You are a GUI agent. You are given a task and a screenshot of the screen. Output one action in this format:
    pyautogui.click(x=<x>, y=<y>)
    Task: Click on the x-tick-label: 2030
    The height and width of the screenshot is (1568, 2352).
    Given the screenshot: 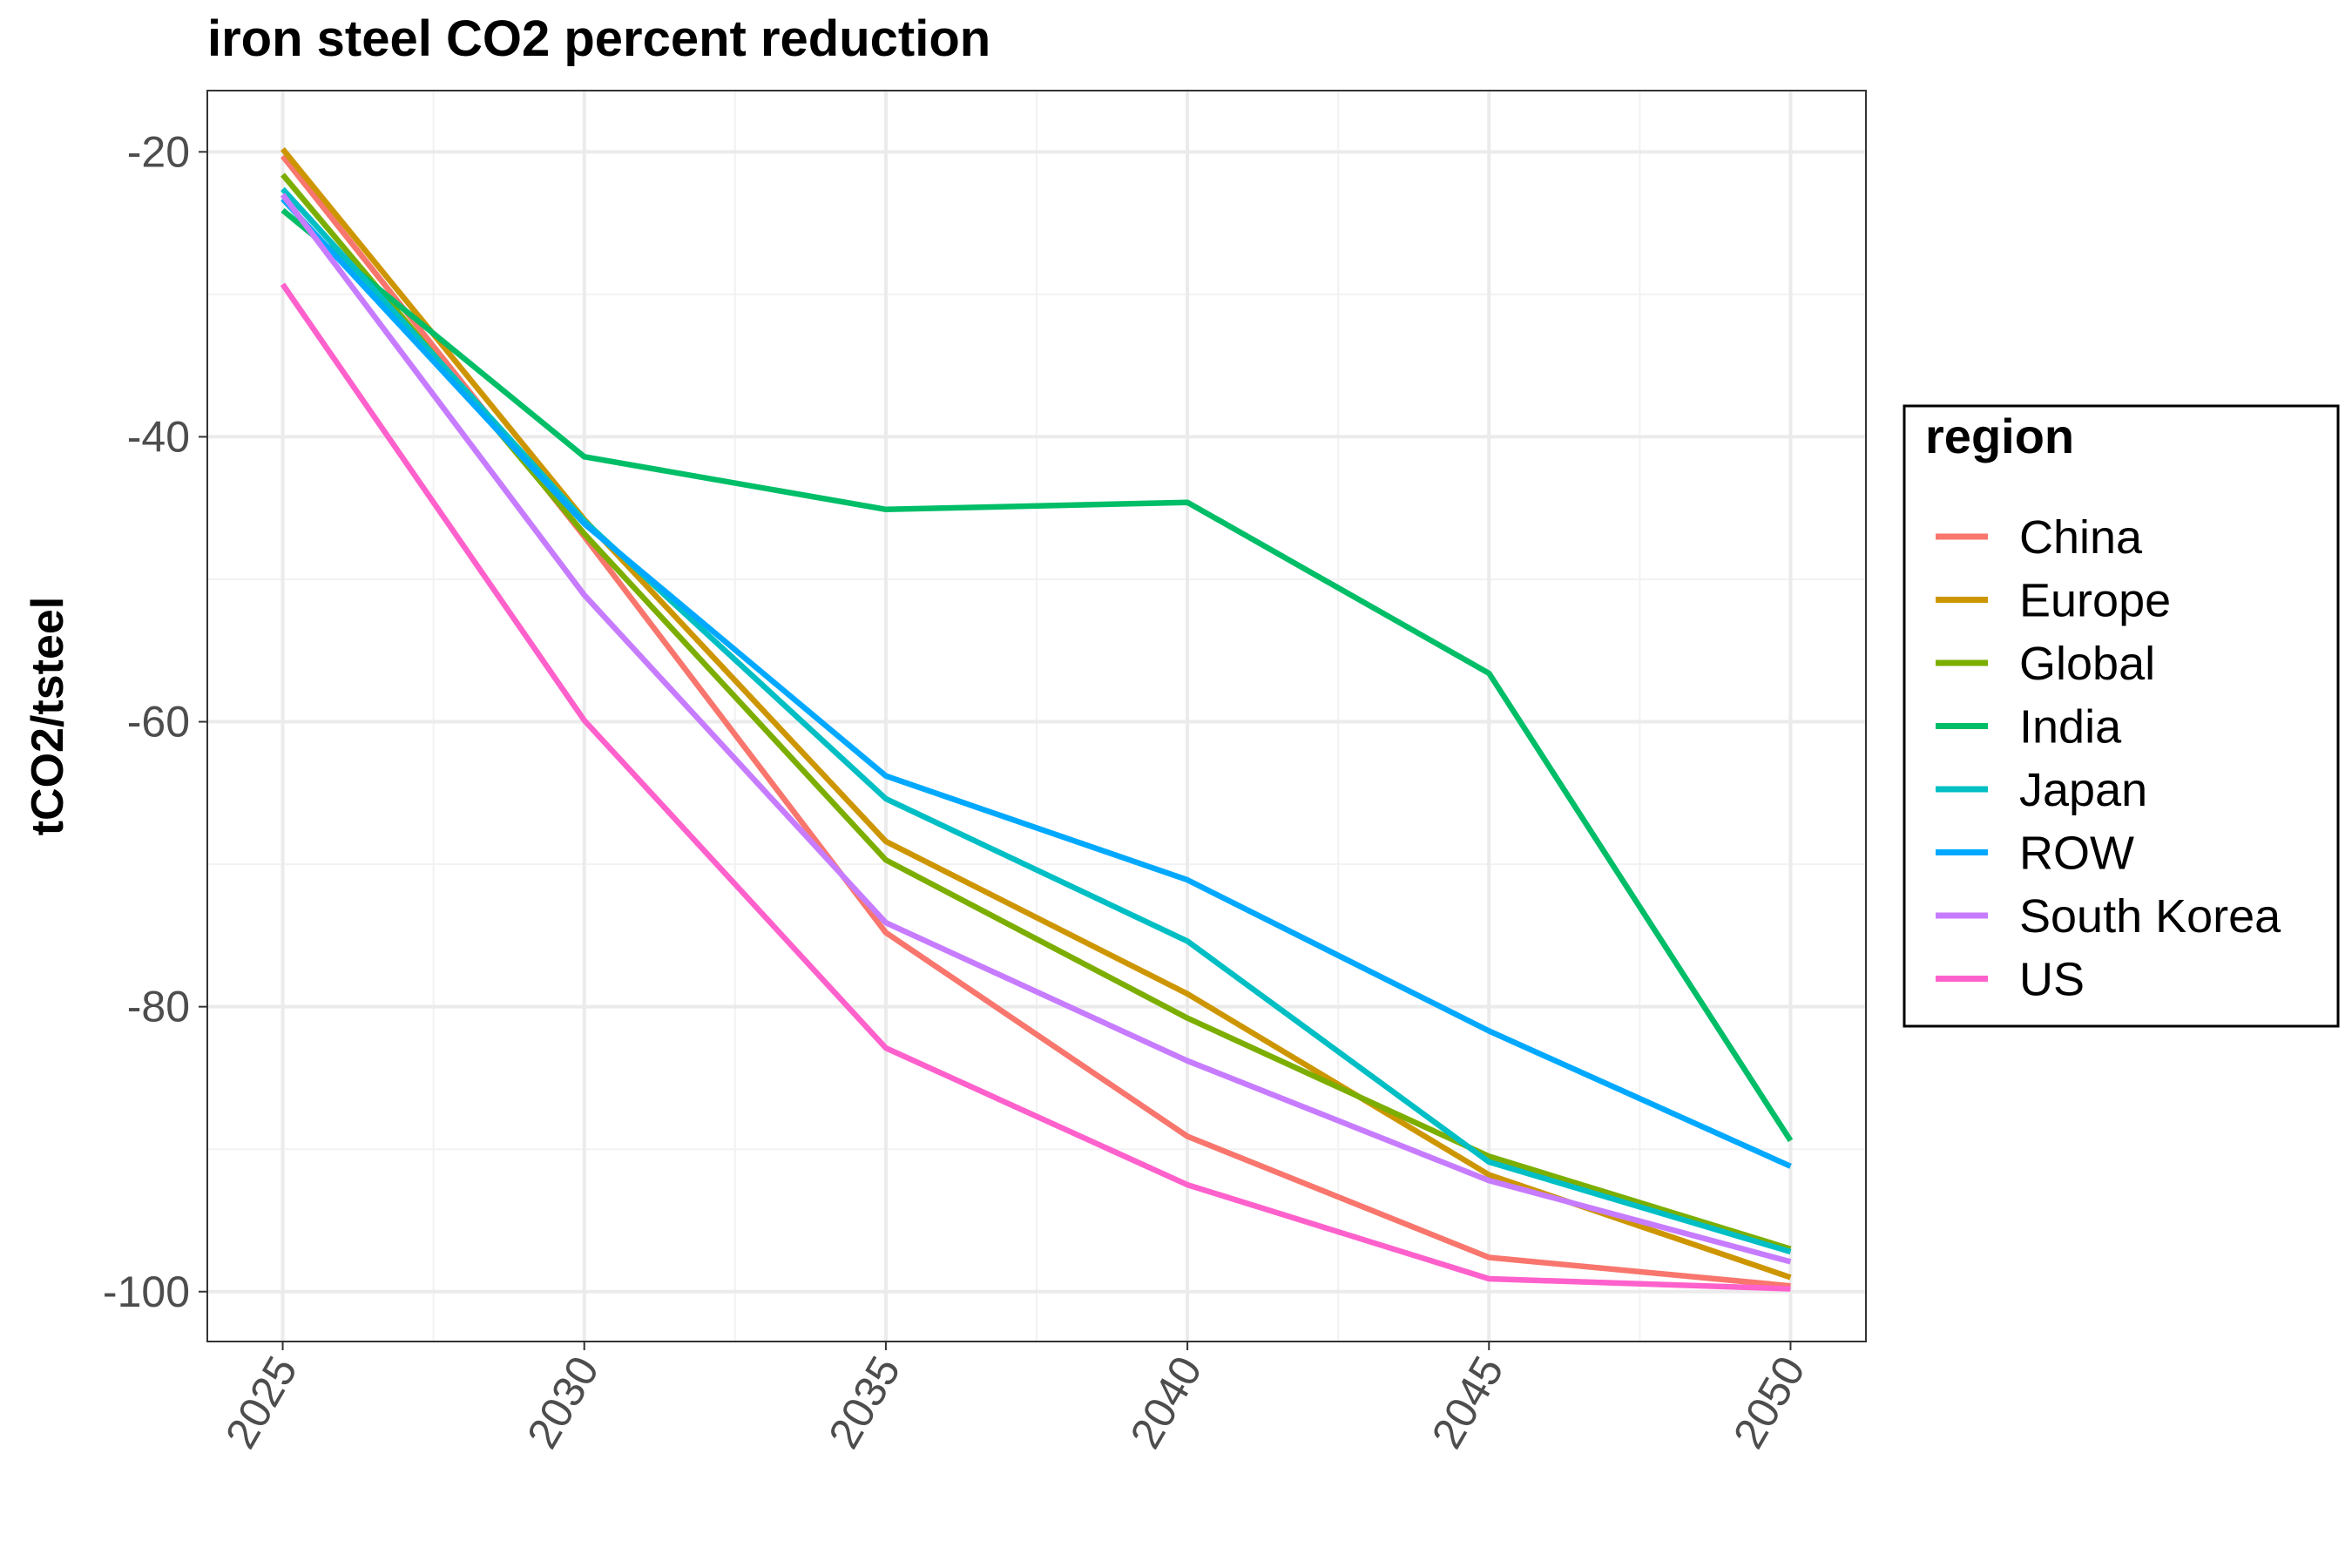 What is the action you would take?
    pyautogui.click(x=562, y=1402)
    